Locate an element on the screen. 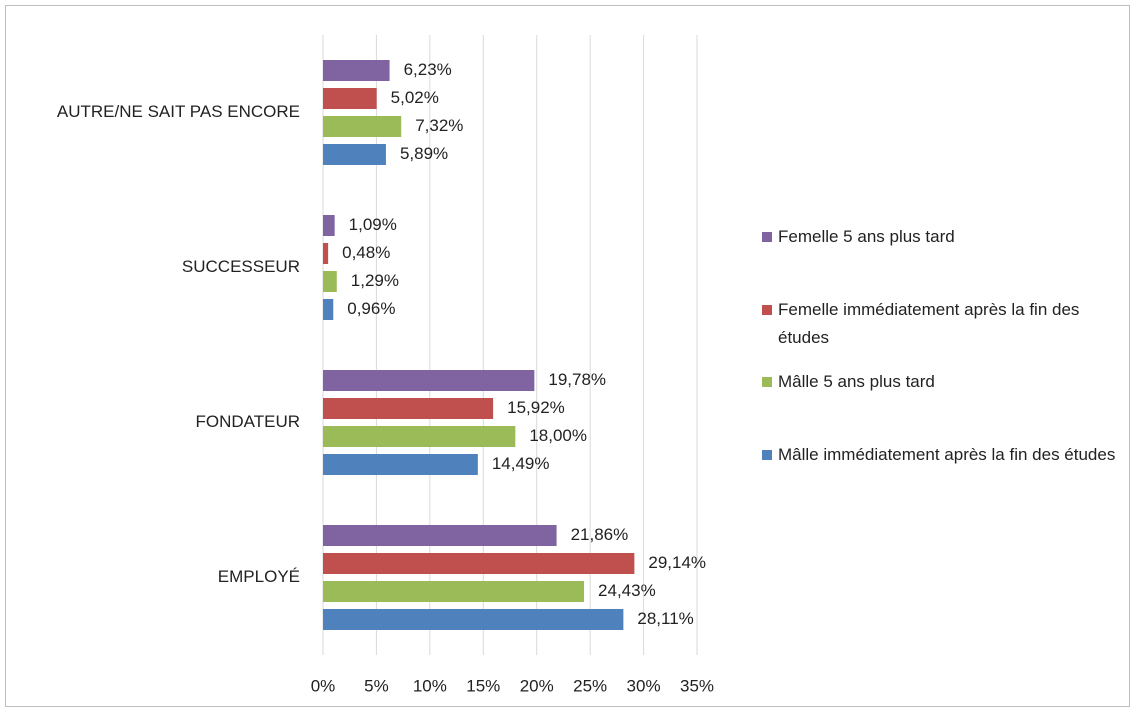  y-tick-label: SUCCESSEUR is located at coordinates (241, 266).